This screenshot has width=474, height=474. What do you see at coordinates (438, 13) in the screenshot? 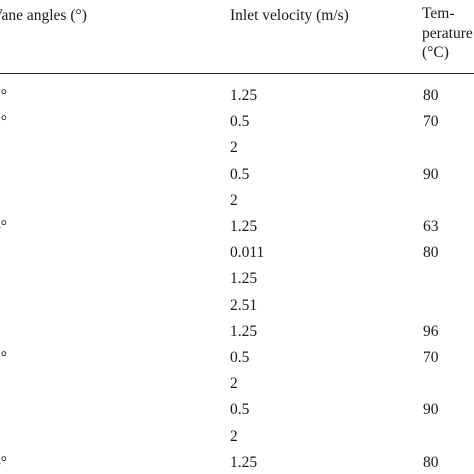
I see `column-header-temperature-line-1: Tem-` at bounding box center [438, 13].